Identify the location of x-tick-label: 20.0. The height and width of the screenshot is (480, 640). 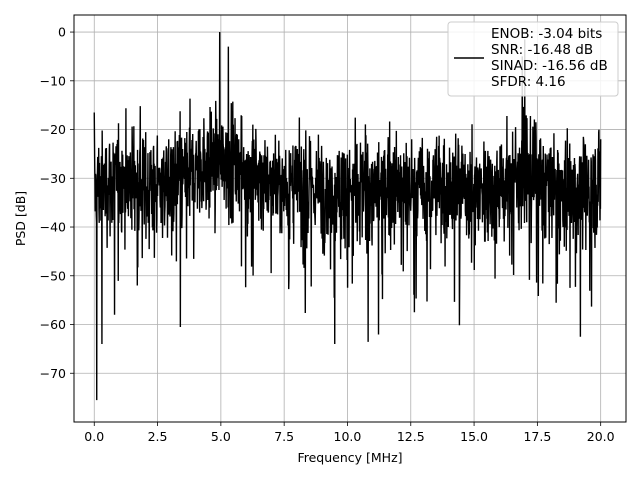
(601, 436).